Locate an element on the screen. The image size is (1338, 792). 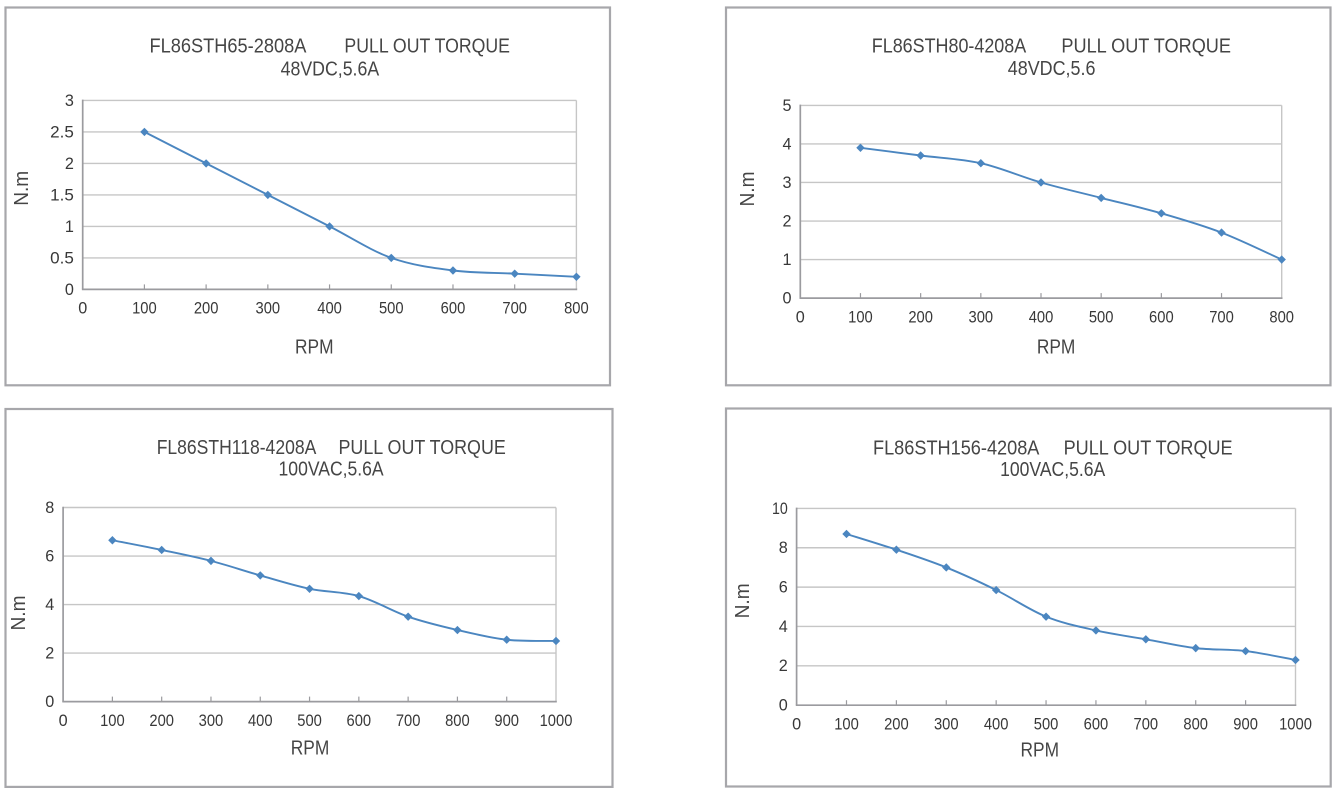
svg-text: FL86STH65-2808A is located at coordinates (228, 46).